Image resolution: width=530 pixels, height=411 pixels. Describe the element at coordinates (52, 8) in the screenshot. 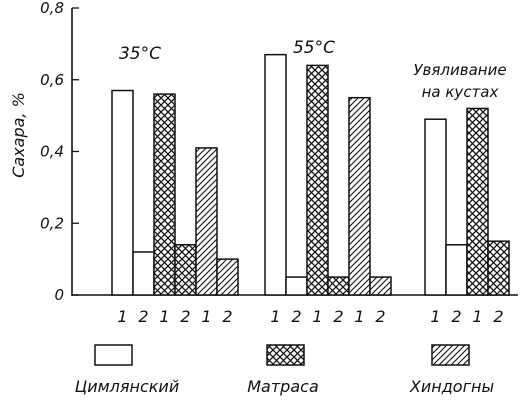

I see `y-tick-label: 0,8` at that location.